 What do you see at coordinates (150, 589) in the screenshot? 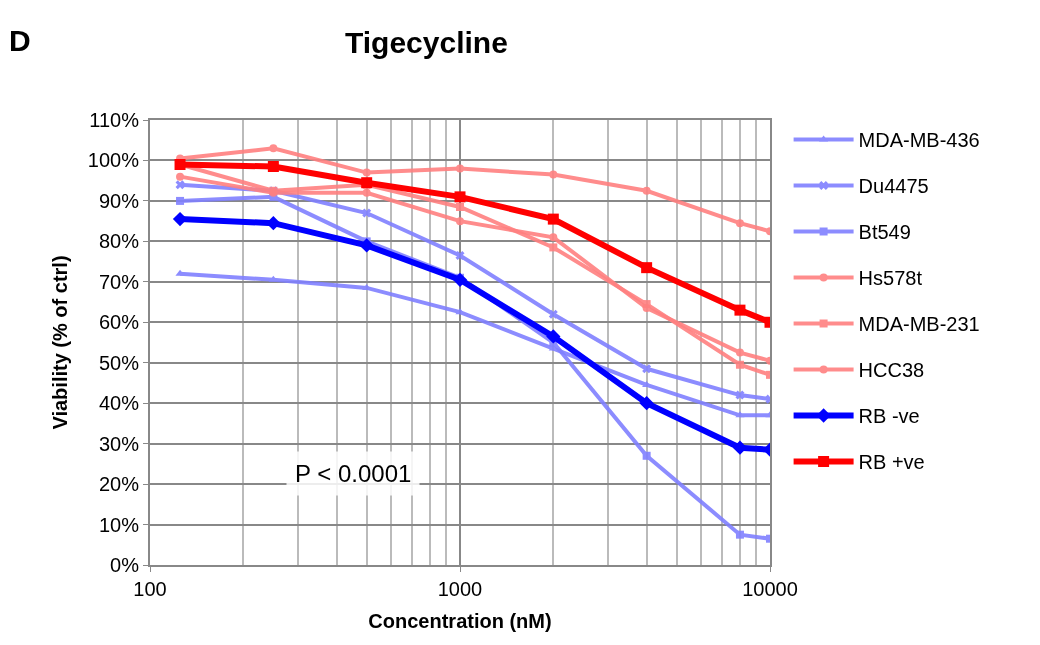
I see `x-tick-label: 100` at bounding box center [150, 589].